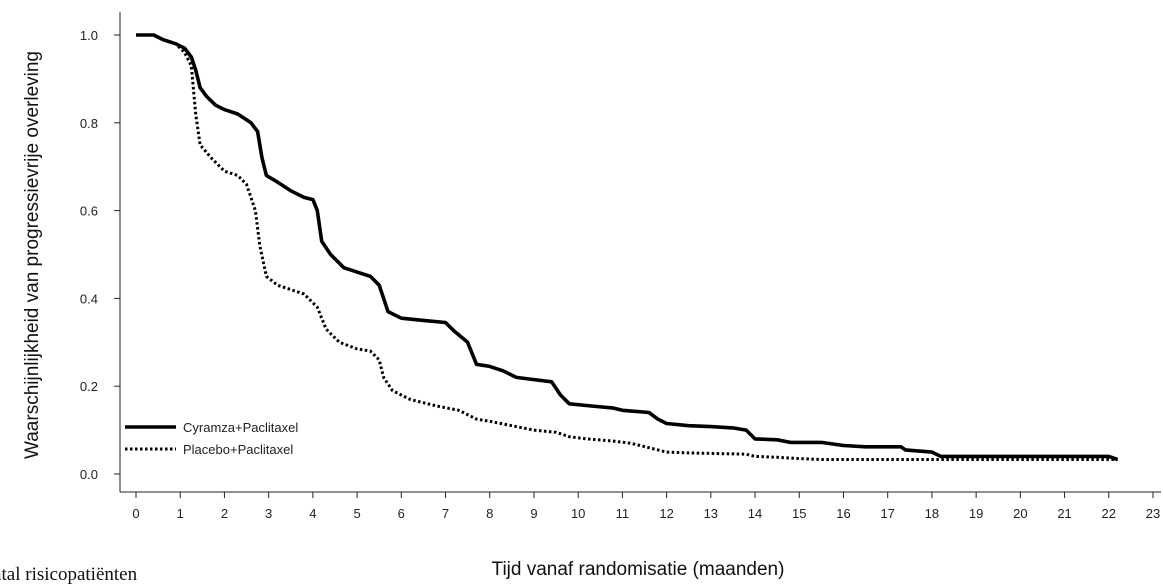 Image resolution: width=1163 pixels, height=588 pixels. Describe the element at coordinates (638, 569) in the screenshot. I see `x-axis-title: Tijd vanaf randomisatie (maanden)` at that location.